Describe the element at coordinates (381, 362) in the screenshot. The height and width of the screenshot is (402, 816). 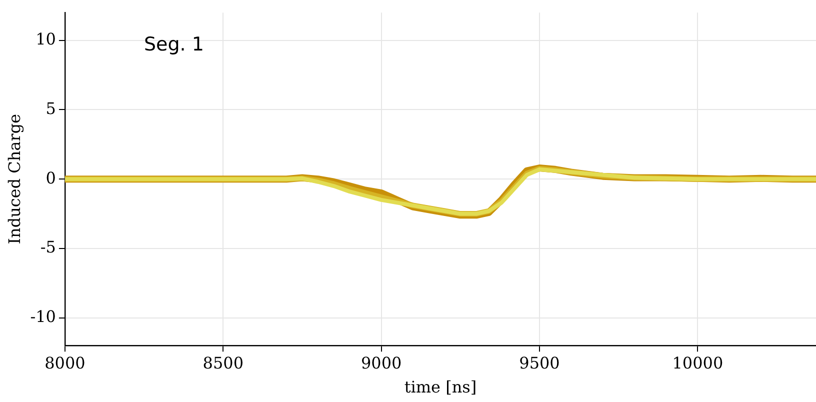
I see `x-tick-label: 9000` at that location.